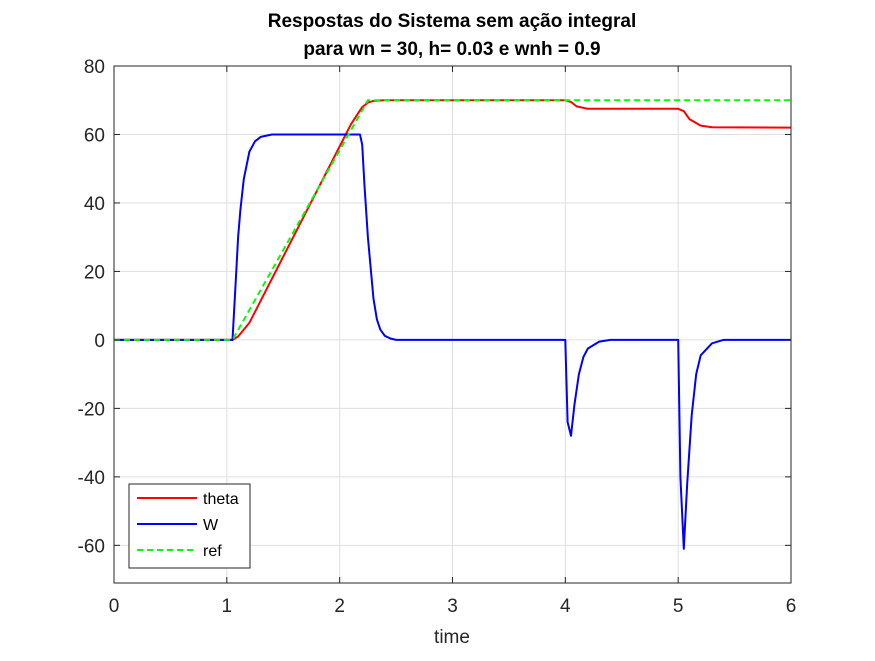 The image size is (875, 661). What do you see at coordinates (227, 606) in the screenshot?
I see `x-tick-label: 1` at bounding box center [227, 606].